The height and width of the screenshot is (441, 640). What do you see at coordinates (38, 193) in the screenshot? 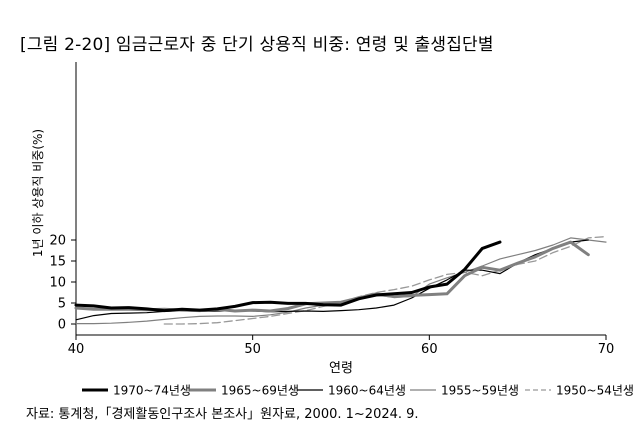
I see `y-axis-label: 1년 이하 상용직 비중(%)` at bounding box center [38, 193].